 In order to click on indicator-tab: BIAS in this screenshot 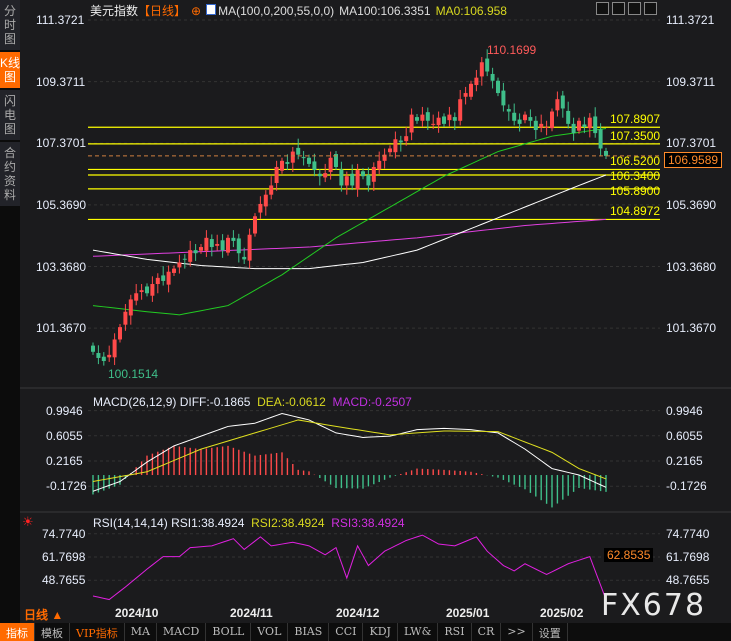, I will do `click(309, 632)`.